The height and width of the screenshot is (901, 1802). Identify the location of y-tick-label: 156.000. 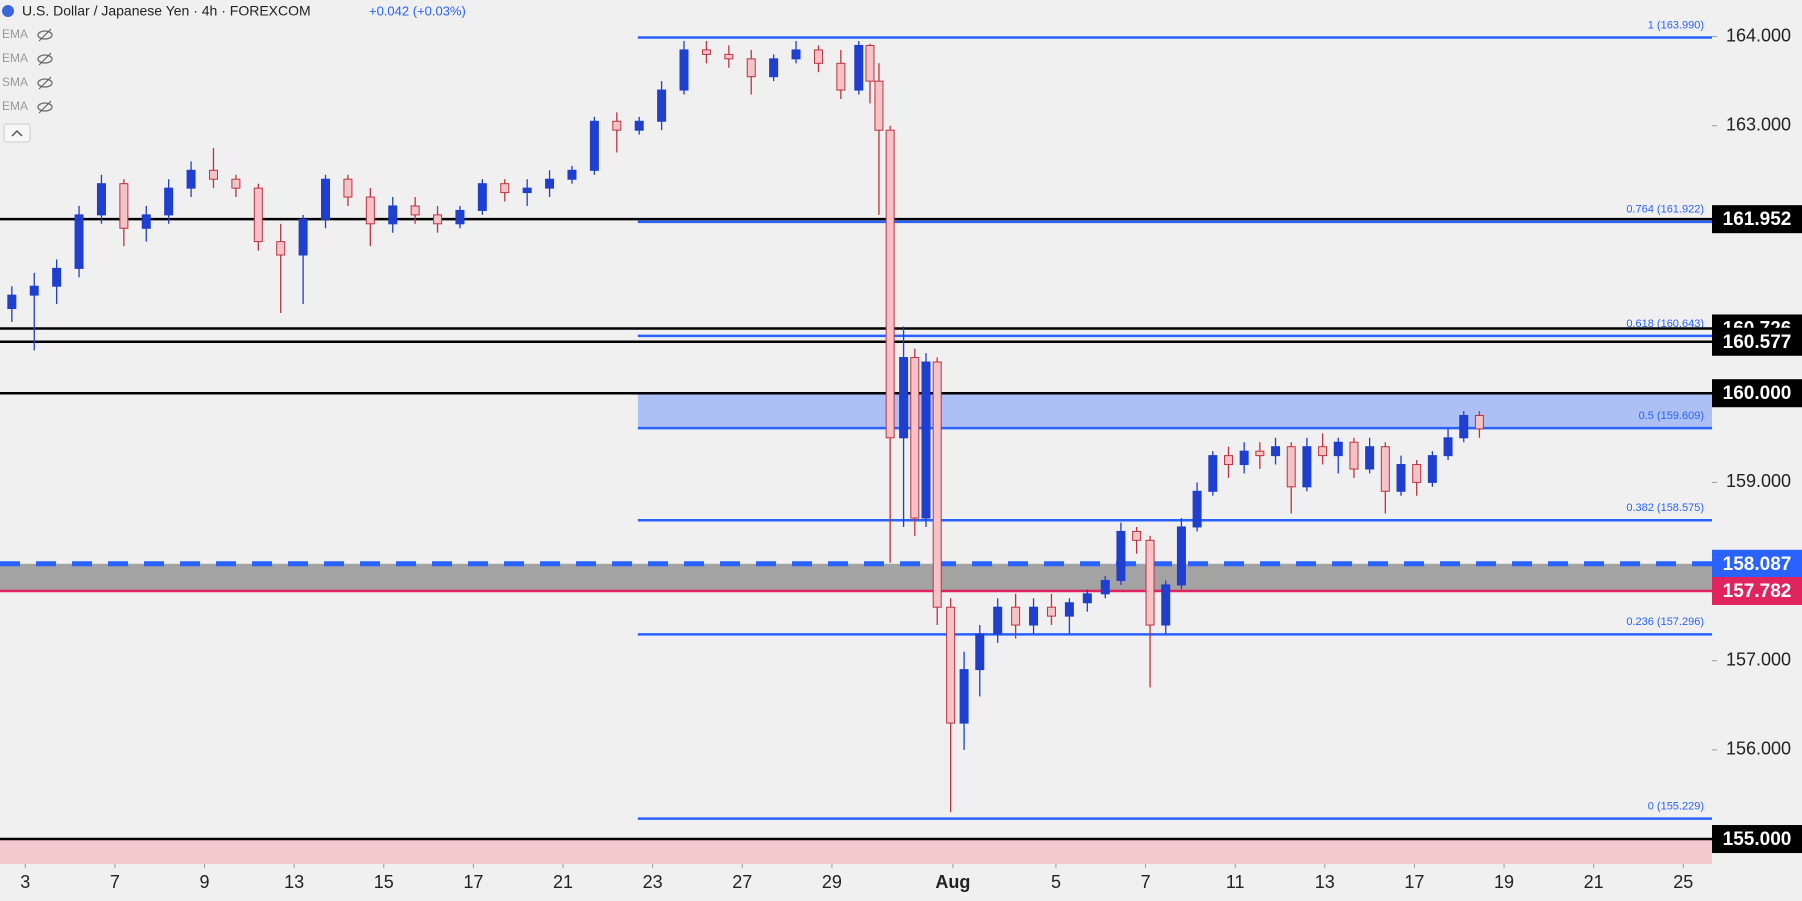
(1758, 749).